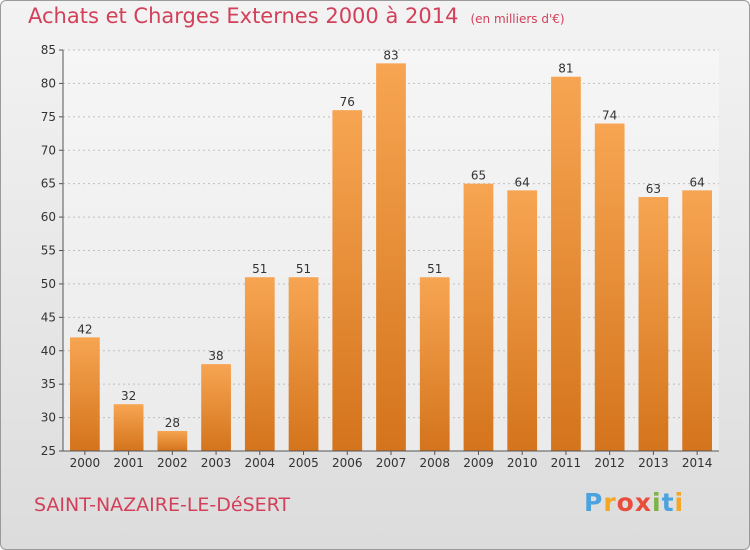  What do you see at coordinates (653, 189) in the screenshot?
I see `bar-value-label: 63` at bounding box center [653, 189].